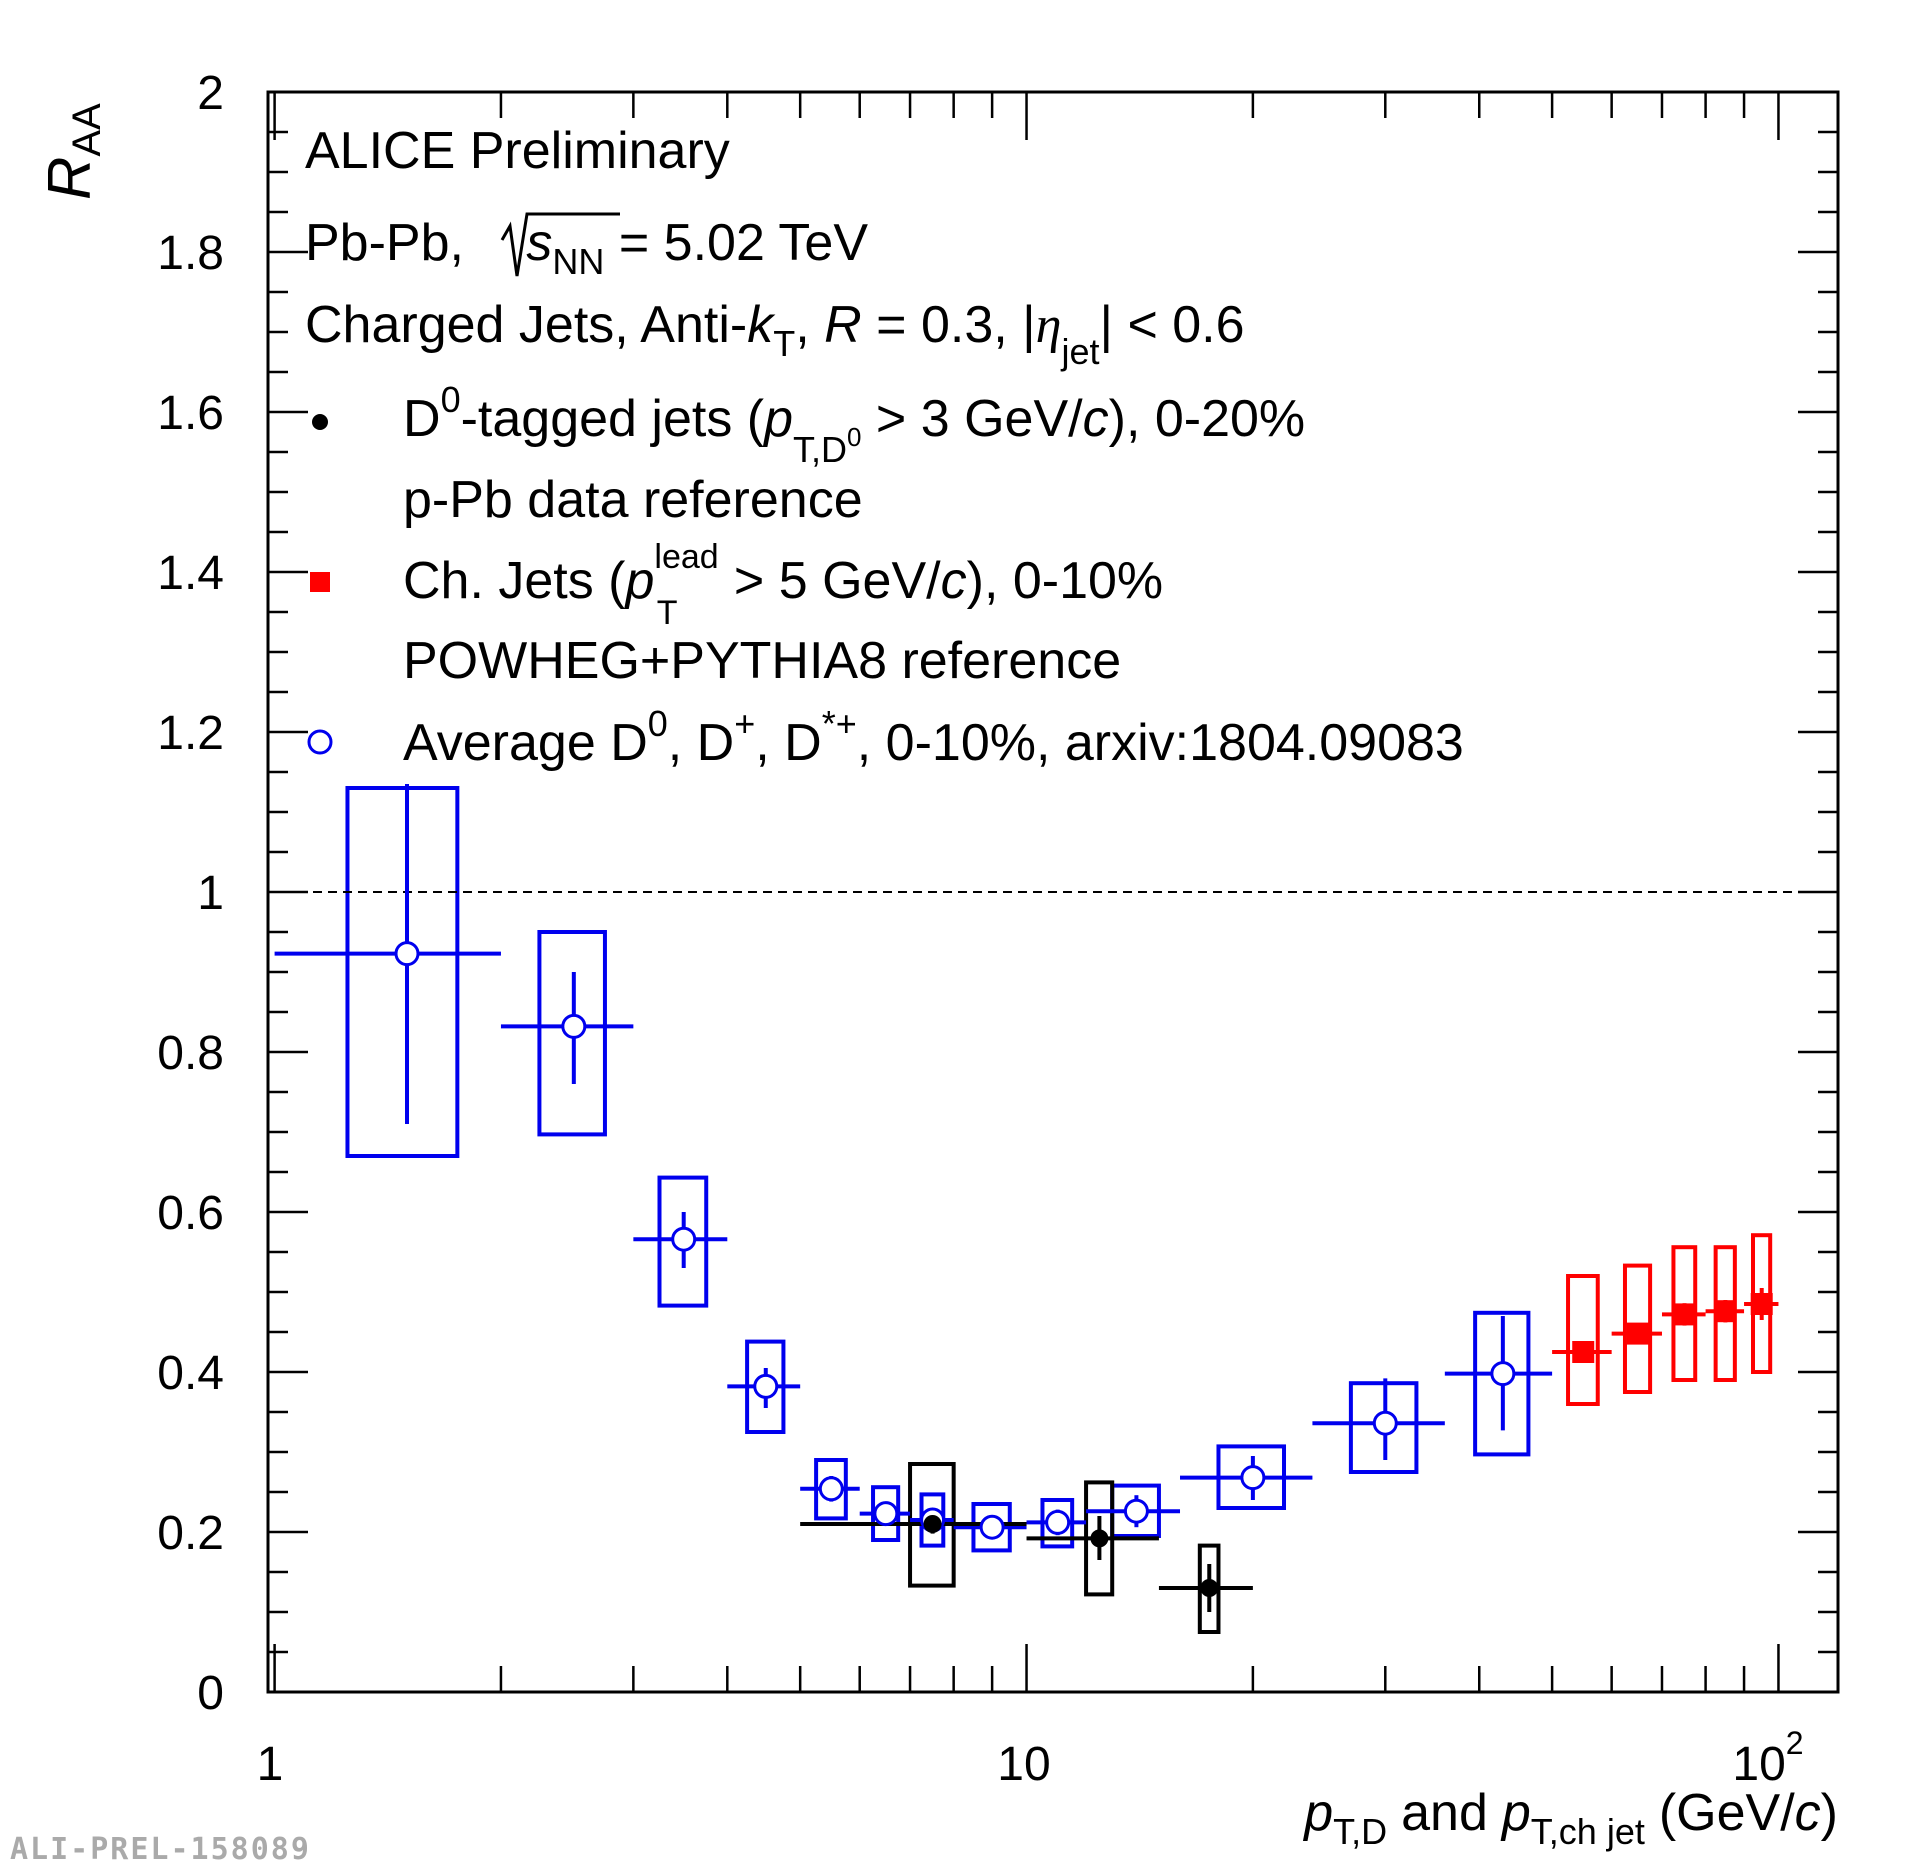  I want to click on y-tick-label: 0.2, so click(190, 1533).